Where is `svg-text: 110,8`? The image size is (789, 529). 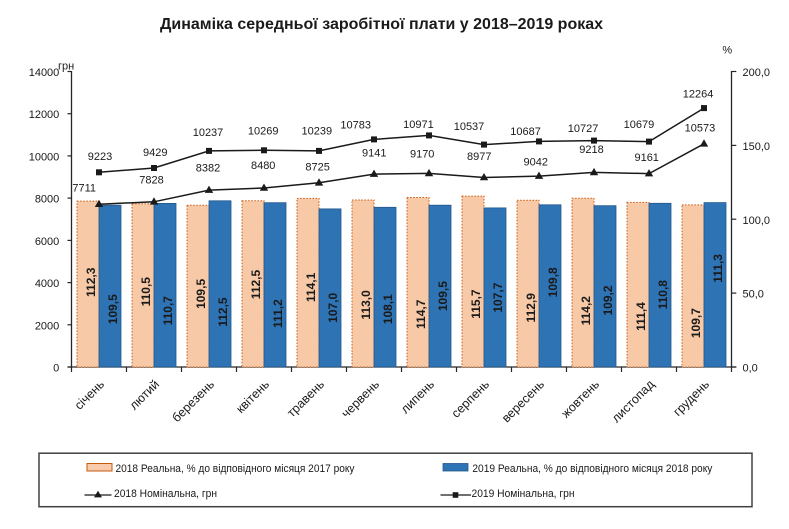
svg-text: 110,8 is located at coordinates (663, 295).